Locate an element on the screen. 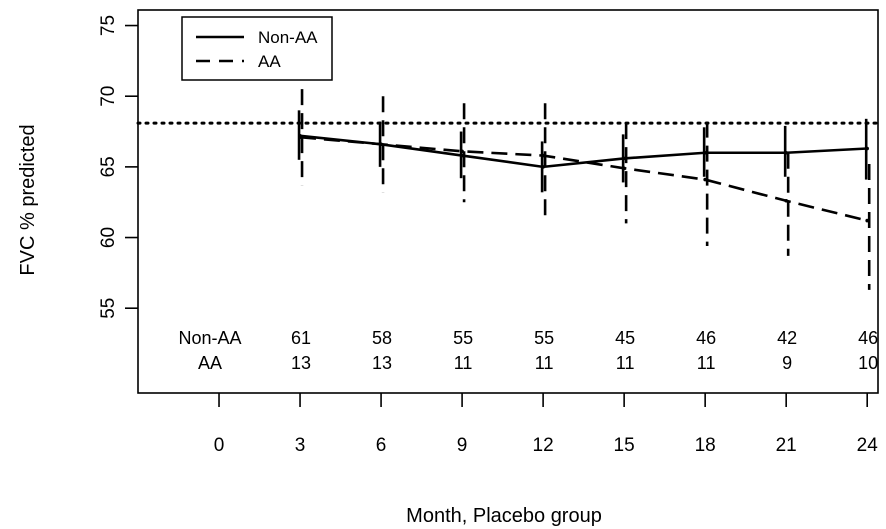 Image resolution: width=886 pixels, height=529 pixels. counts-row-label: AA is located at coordinates (210, 363).